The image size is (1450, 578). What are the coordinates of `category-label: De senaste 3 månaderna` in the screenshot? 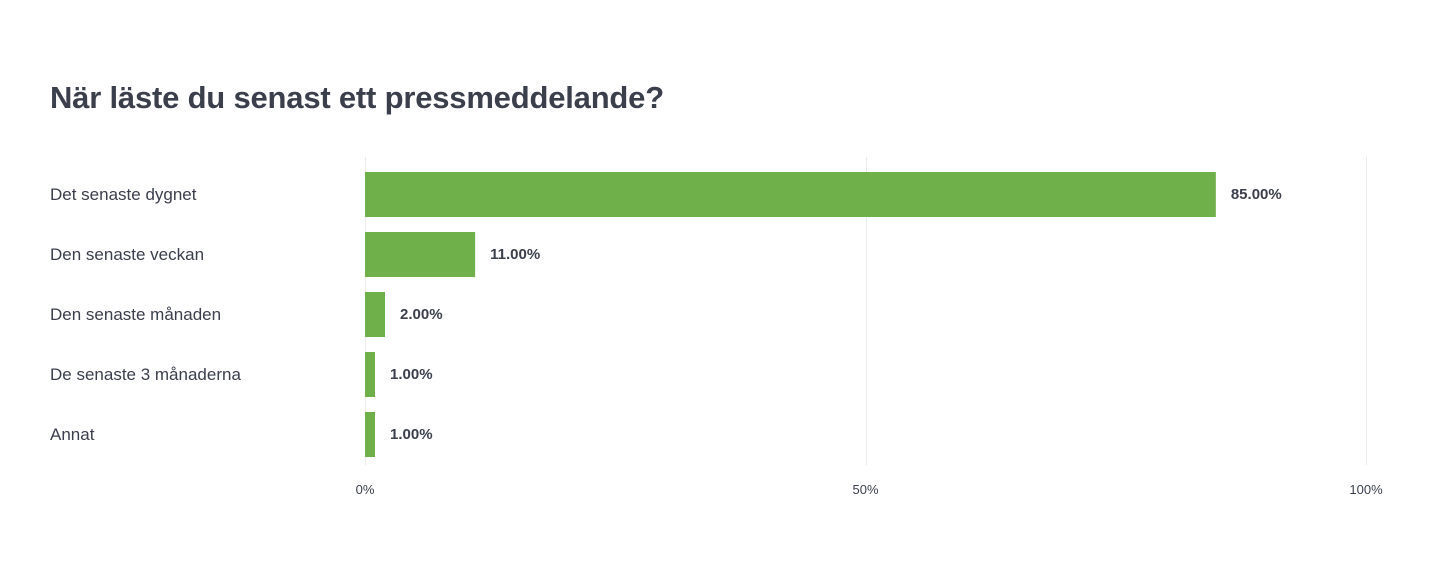 It's located at (145, 374).